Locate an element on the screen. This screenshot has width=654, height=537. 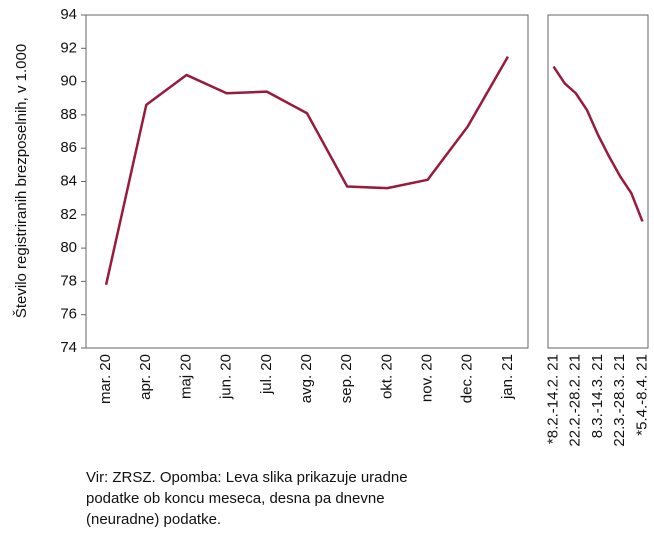
y-tick-label: 86 is located at coordinates (68, 147).